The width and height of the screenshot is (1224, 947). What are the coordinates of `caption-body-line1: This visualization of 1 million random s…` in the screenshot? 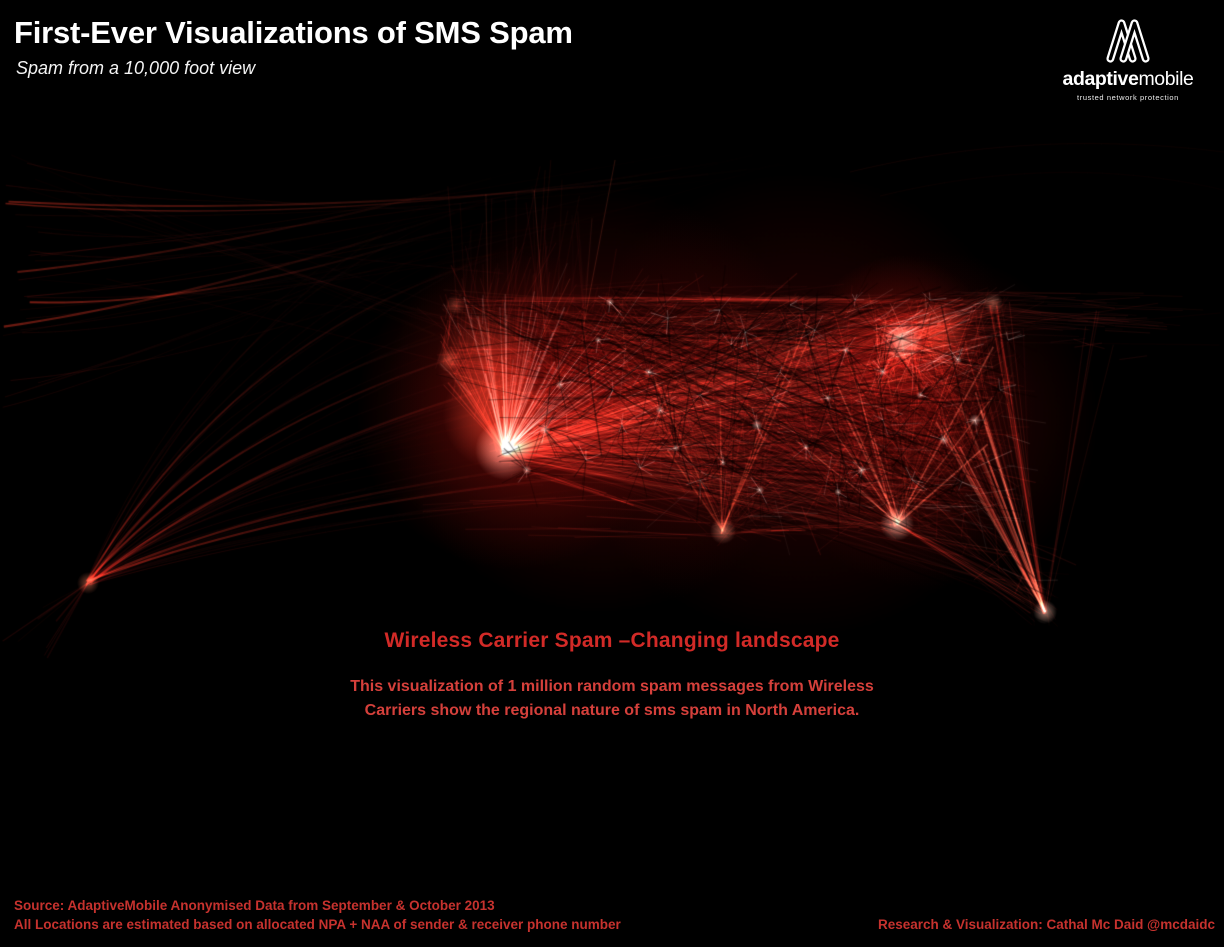 It's located at (612, 686).